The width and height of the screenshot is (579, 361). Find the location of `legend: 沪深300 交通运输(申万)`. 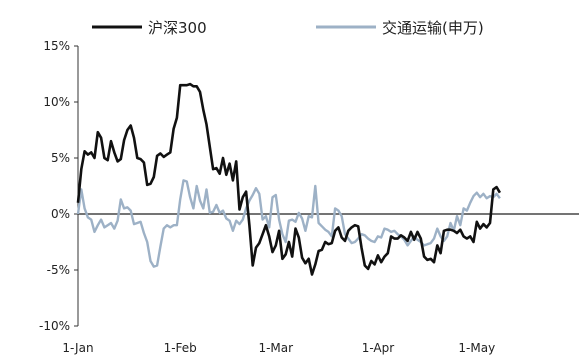

legend: 沪深300 交通运输(申万) is located at coordinates (288, 28).